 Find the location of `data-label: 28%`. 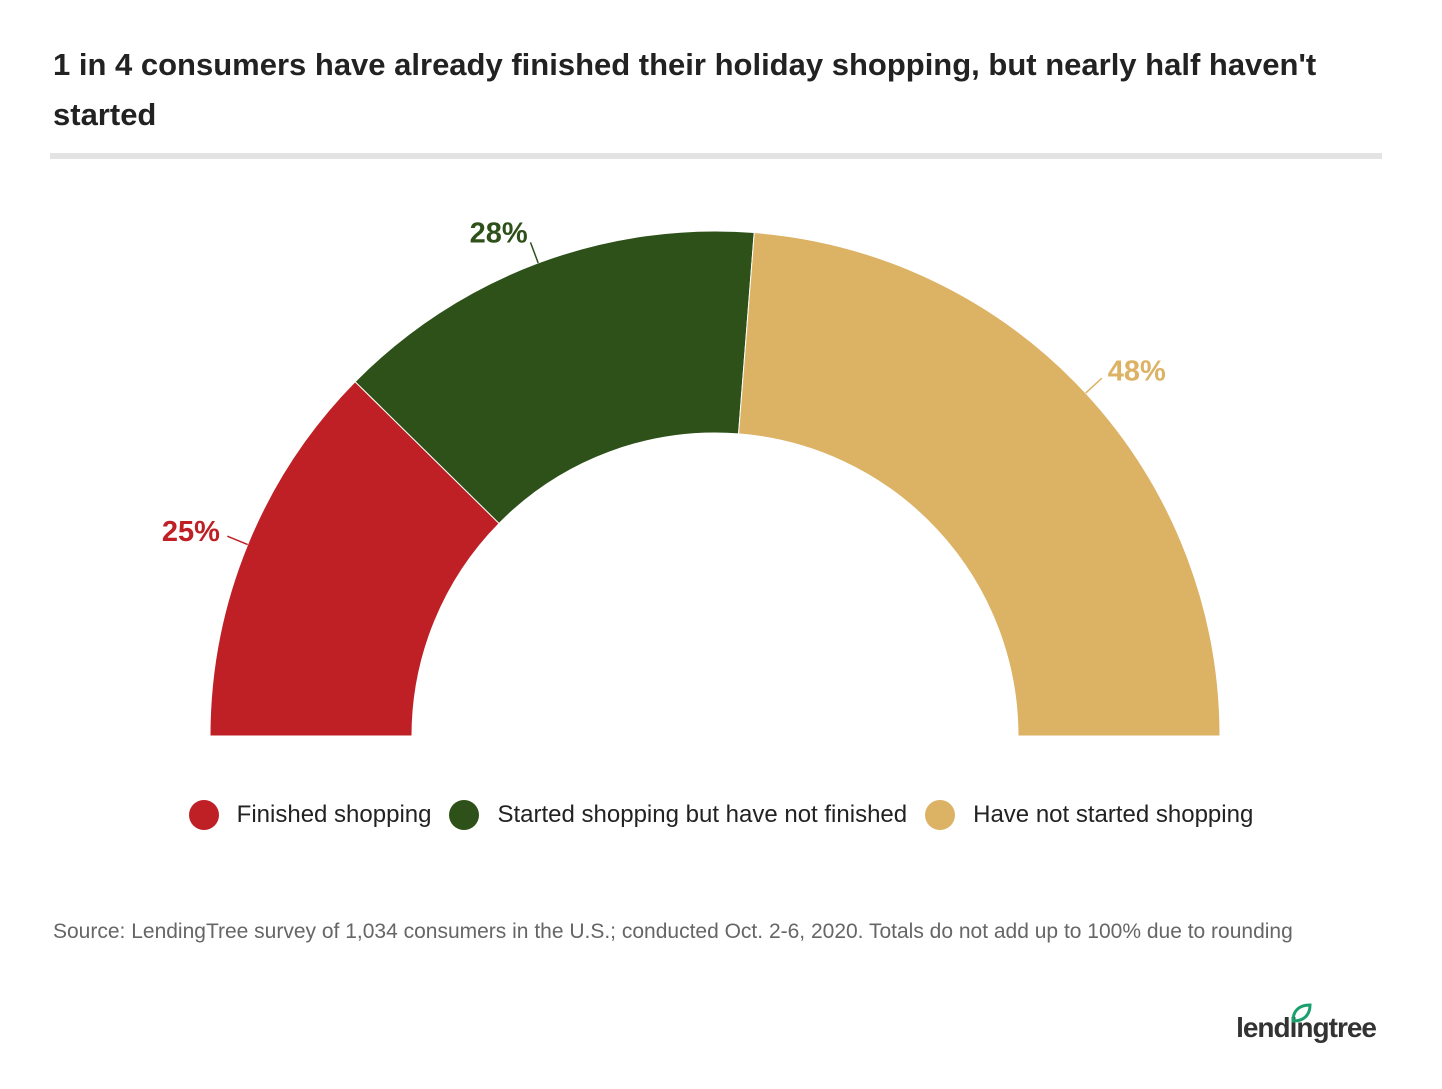

data-label: 28% is located at coordinates (499, 234).